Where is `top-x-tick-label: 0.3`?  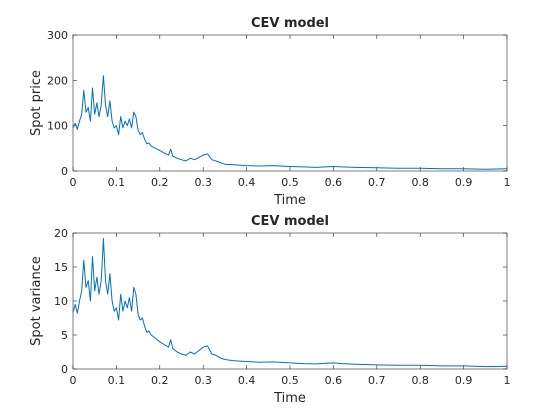
top-x-tick-label: 0.3 is located at coordinates (203, 182).